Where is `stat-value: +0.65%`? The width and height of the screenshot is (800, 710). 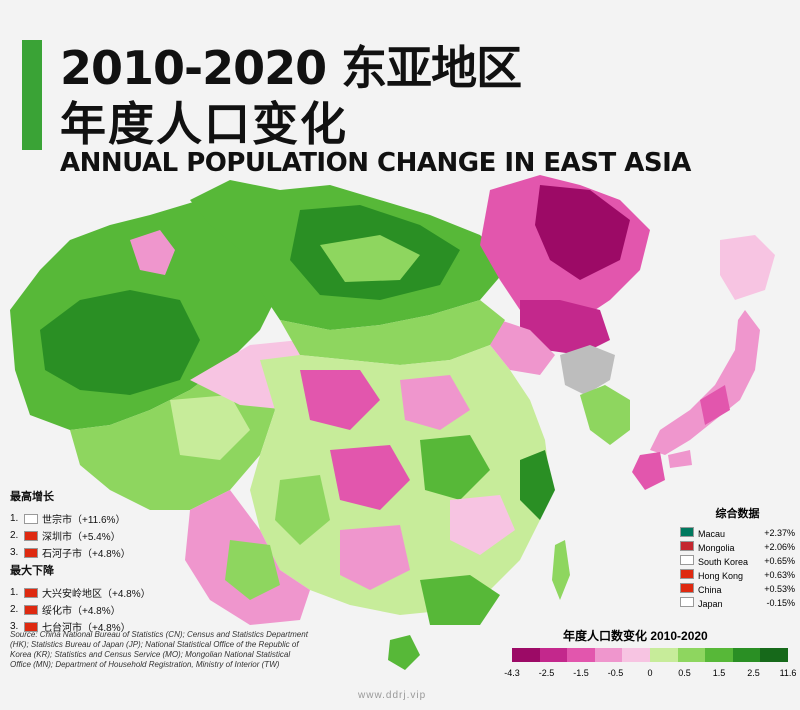
stat-value: +0.65% is located at coordinates (779, 561).